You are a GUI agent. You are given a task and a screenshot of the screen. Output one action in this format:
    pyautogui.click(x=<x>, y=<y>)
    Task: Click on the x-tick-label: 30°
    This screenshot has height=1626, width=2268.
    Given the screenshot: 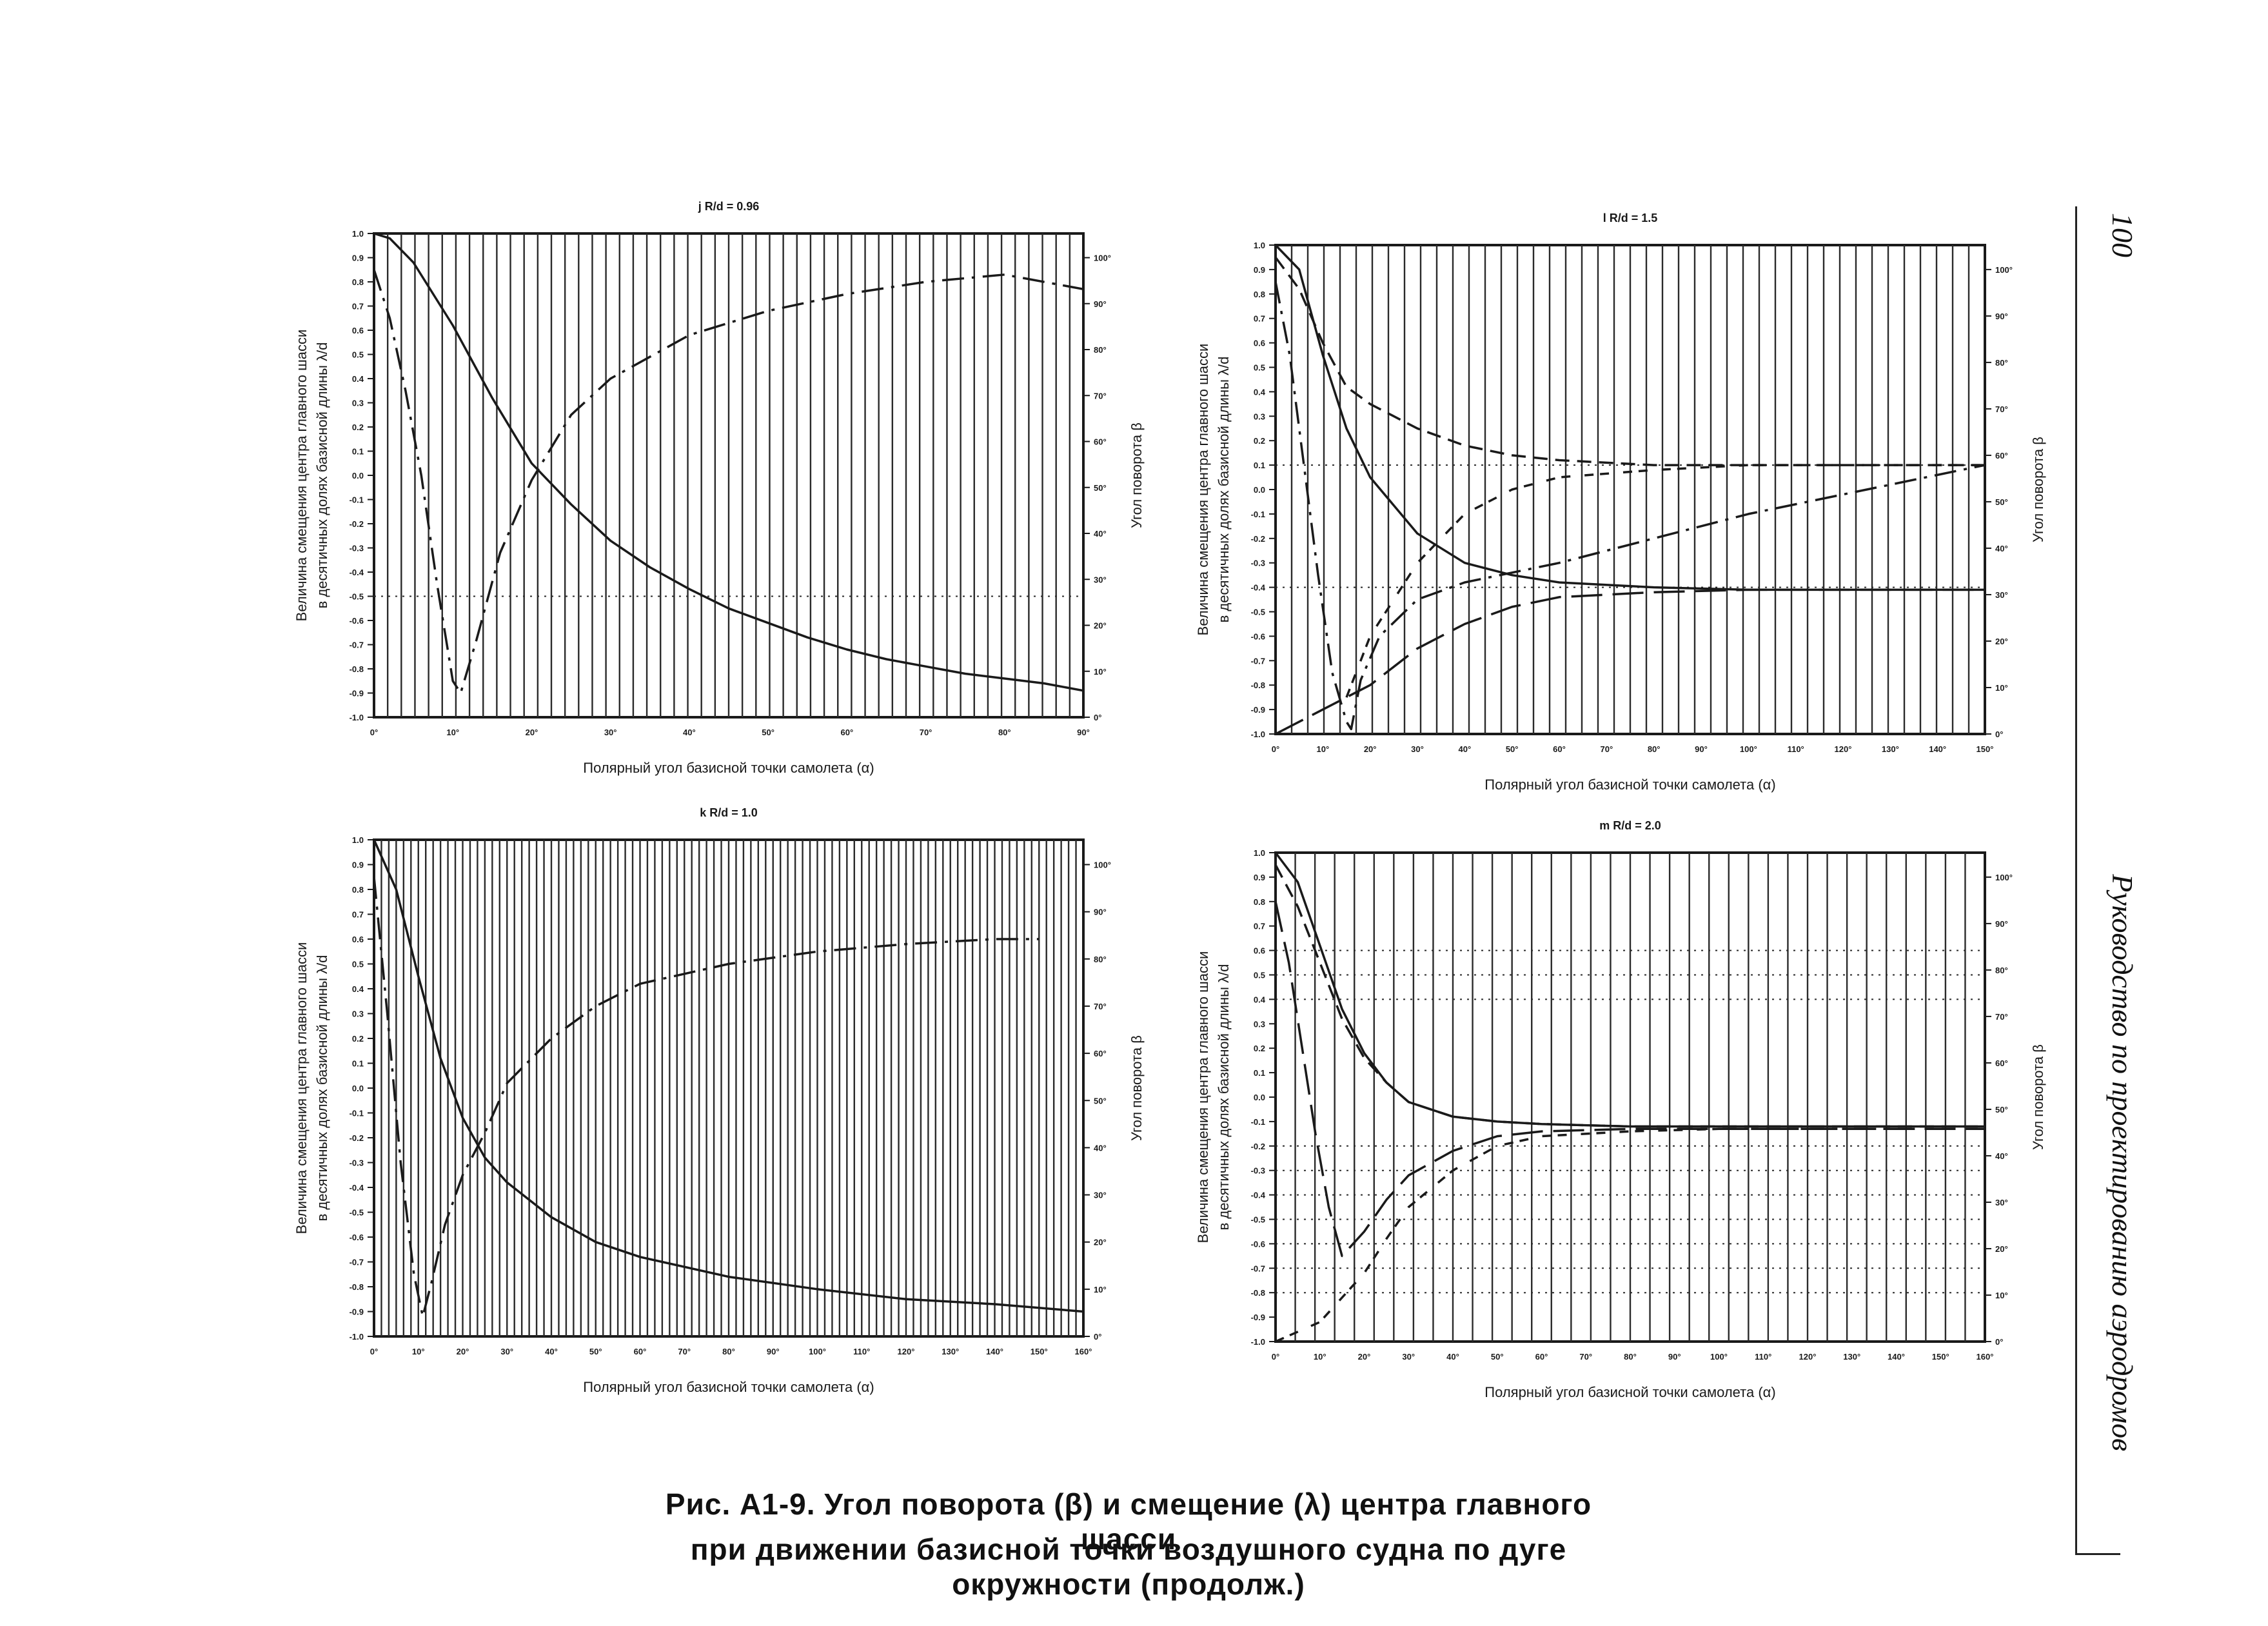 What is the action you would take?
    pyautogui.click(x=610, y=732)
    